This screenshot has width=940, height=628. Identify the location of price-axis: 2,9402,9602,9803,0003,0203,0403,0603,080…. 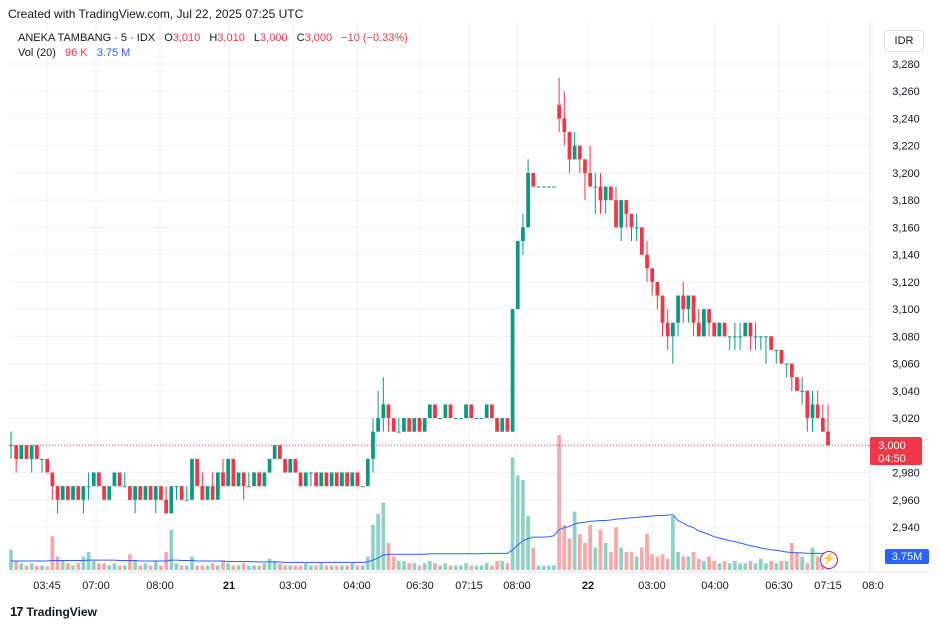
(906, 296).